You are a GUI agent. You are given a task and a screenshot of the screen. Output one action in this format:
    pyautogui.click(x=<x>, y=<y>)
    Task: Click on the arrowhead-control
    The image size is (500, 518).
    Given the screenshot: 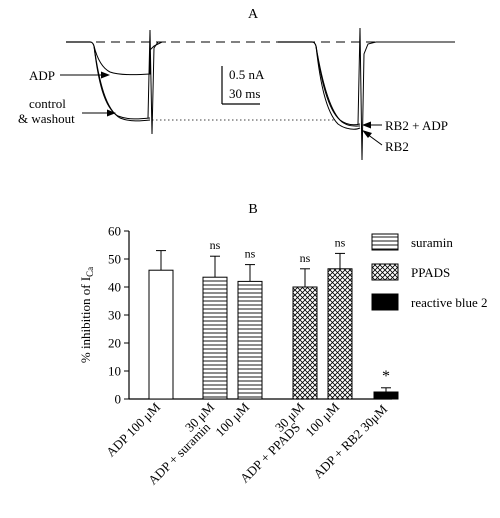 What is the action you would take?
    pyautogui.click(x=111, y=113)
    